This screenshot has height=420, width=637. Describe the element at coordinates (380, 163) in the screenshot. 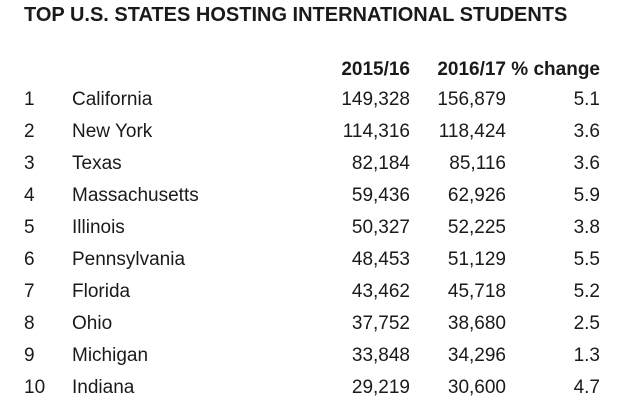

I see `value-2015-16-cell: 82,184` at that location.